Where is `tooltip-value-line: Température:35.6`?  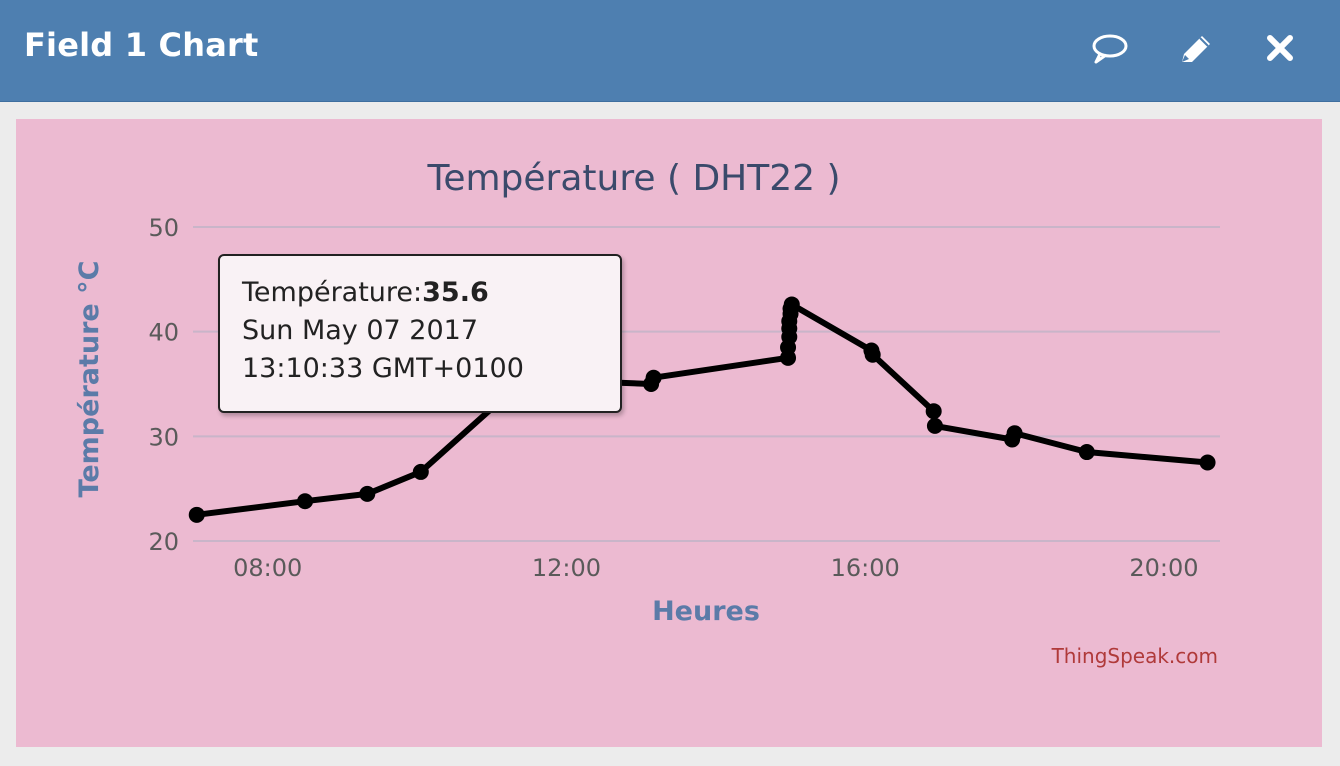 tooltip-value-line: Température:35.6 is located at coordinates (421, 293).